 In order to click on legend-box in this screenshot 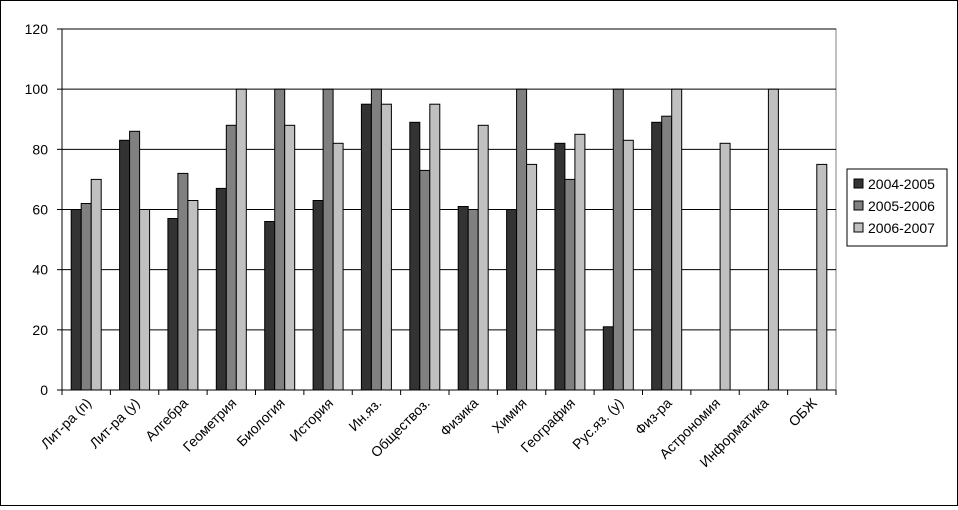, I will do `click(897, 207)`.